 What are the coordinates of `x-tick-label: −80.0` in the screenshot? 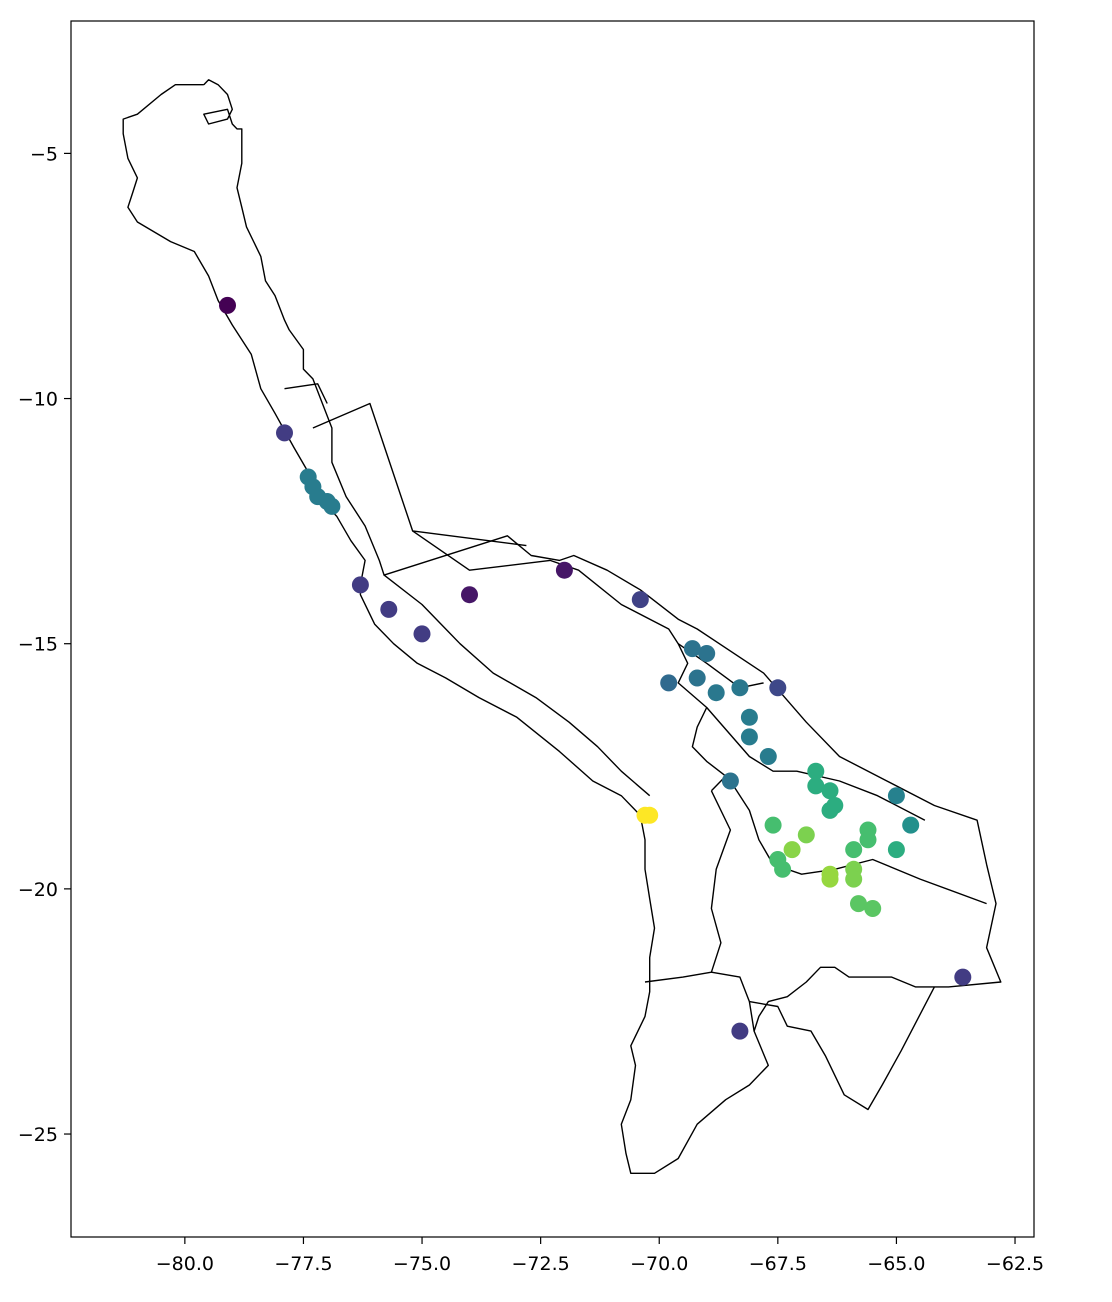 It's located at (185, 1264).